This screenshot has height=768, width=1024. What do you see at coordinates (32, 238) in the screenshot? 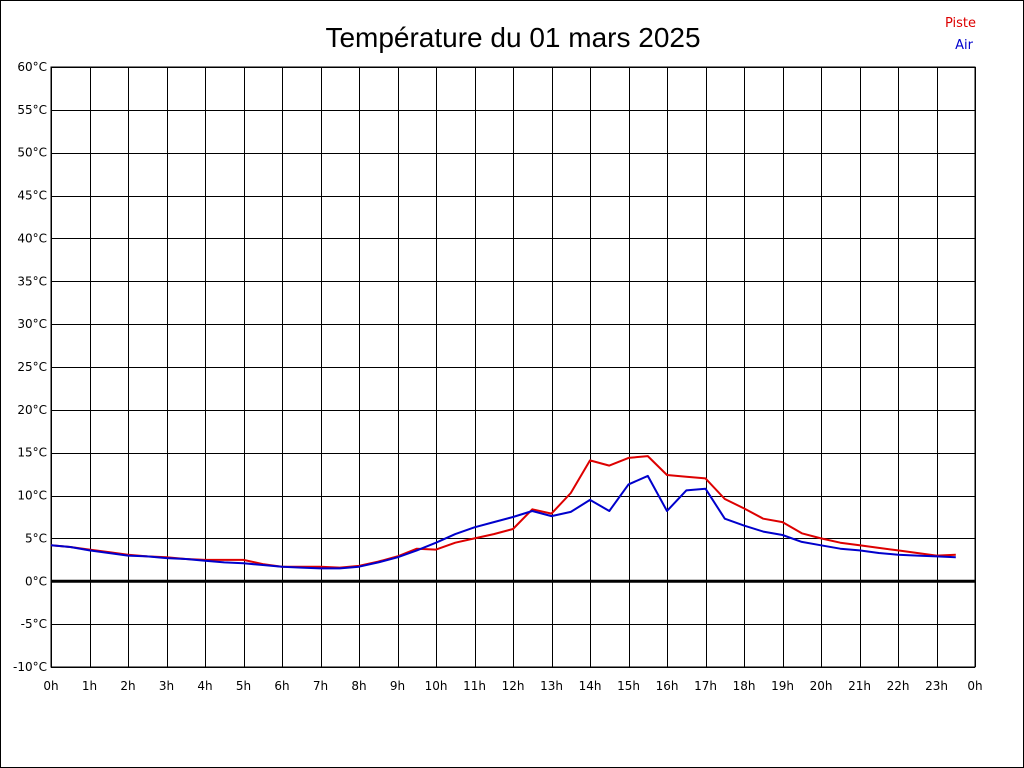
I see `y-tick-label: 40°C` at bounding box center [32, 238].